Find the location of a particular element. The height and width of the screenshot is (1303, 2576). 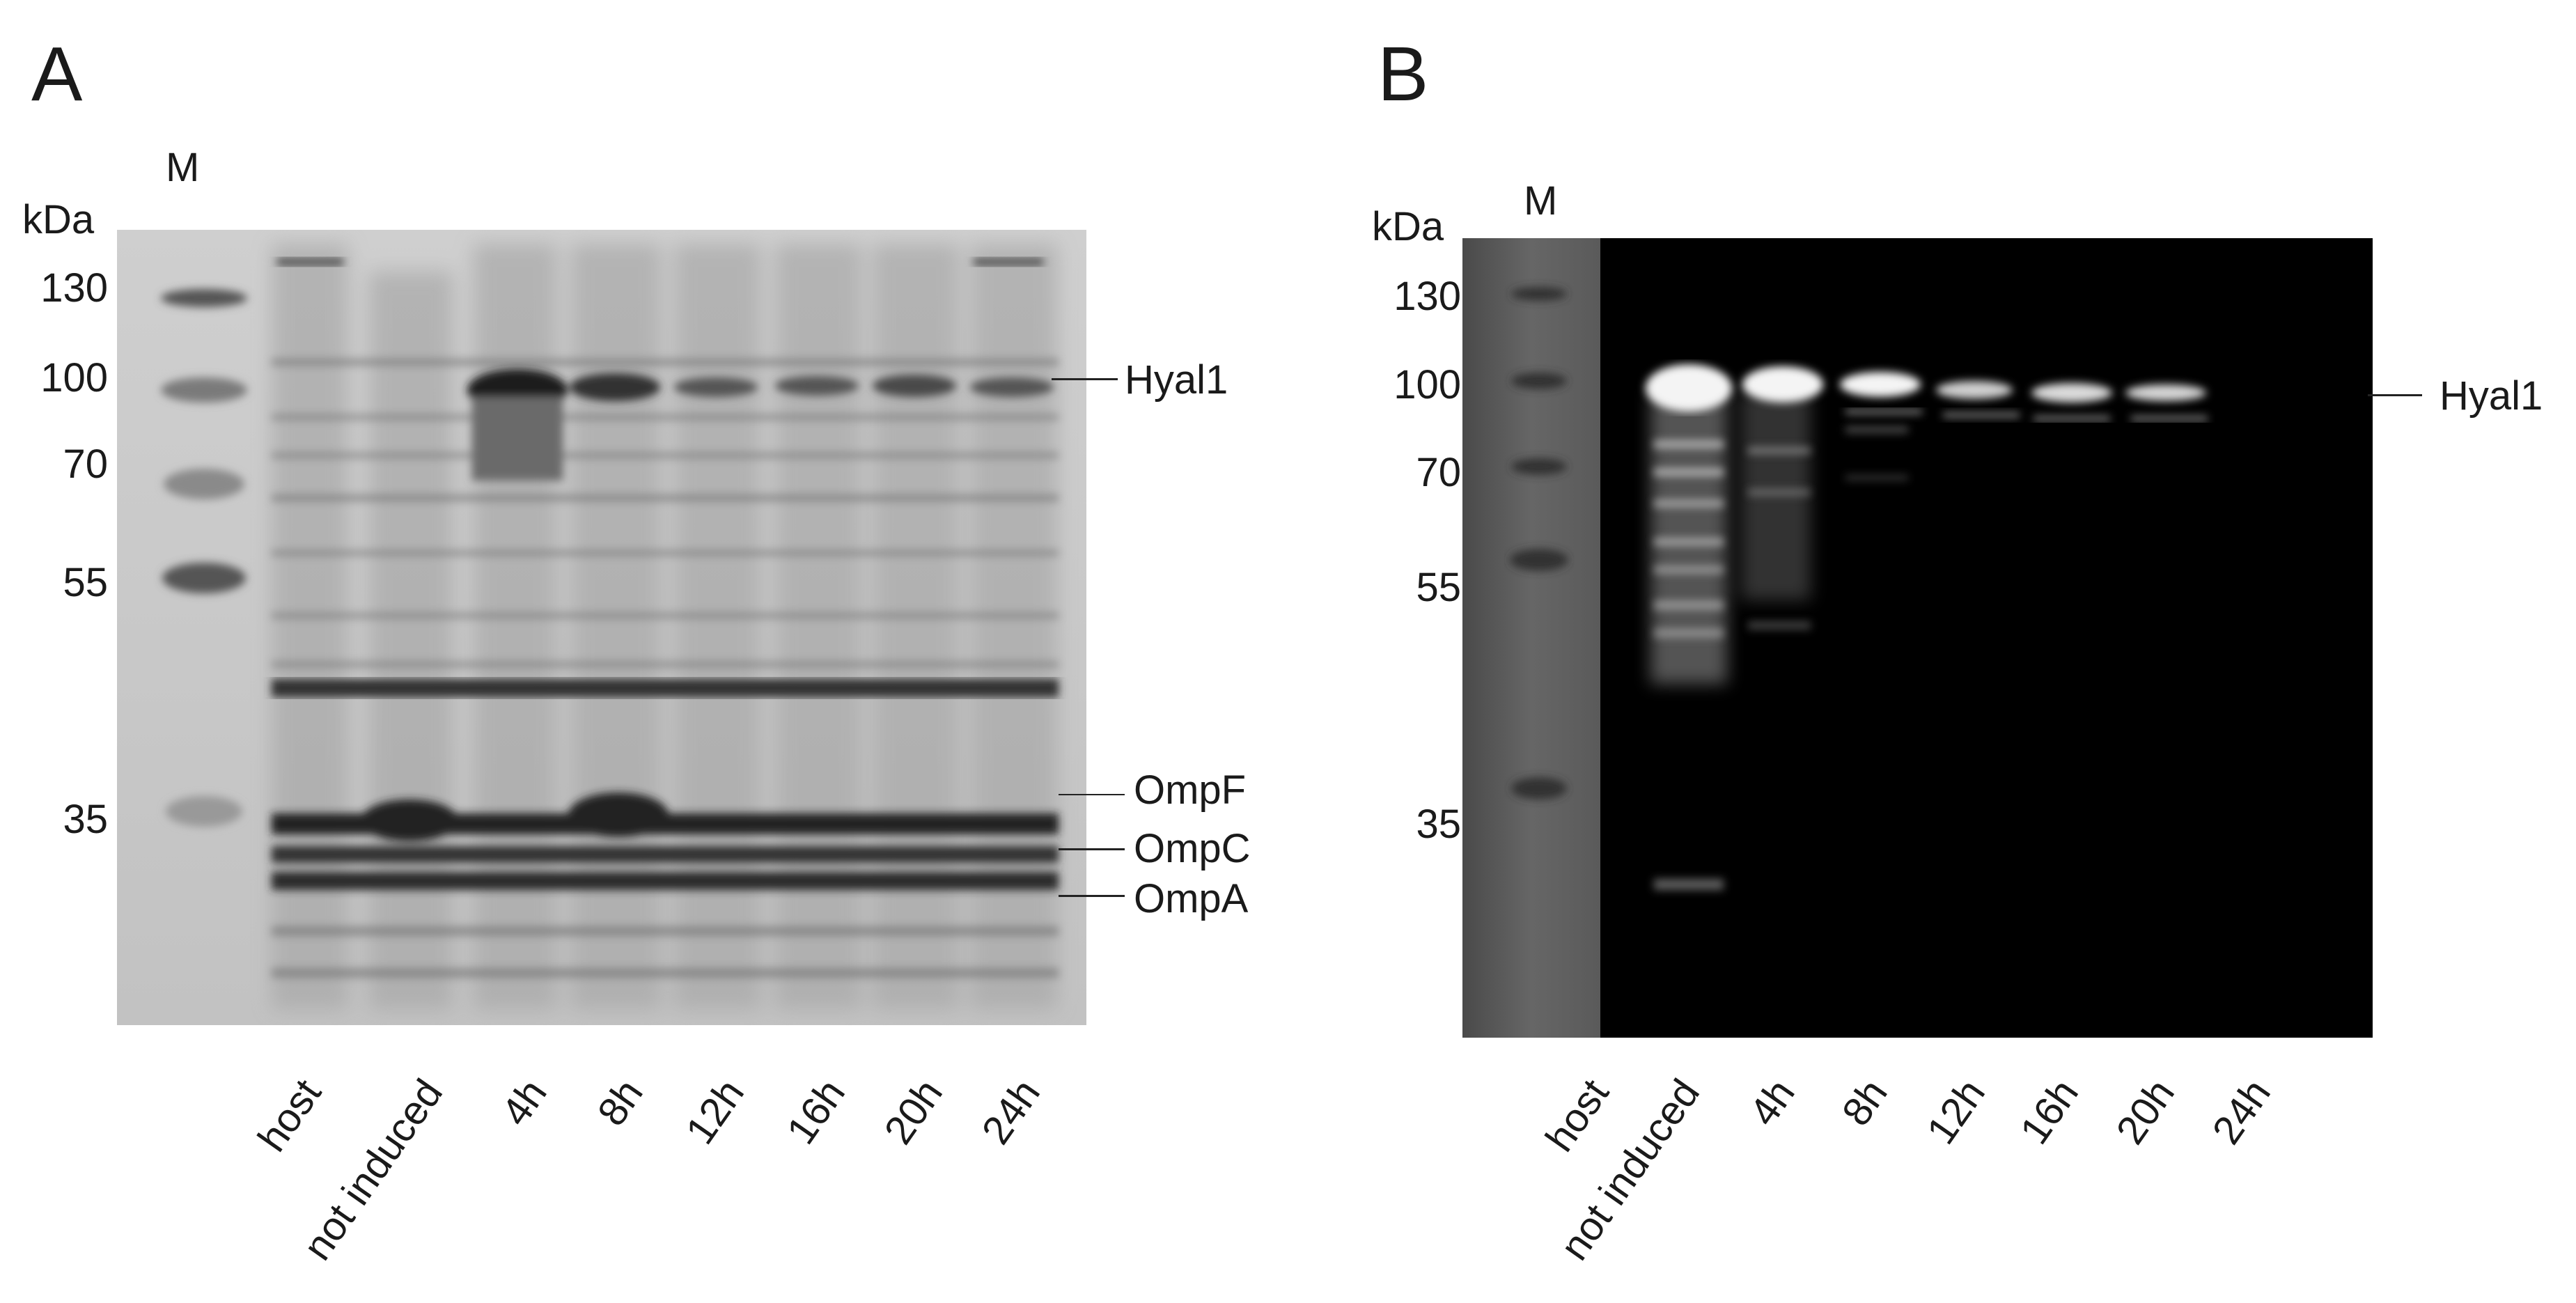

panel-letter: A is located at coordinates (57, 74).